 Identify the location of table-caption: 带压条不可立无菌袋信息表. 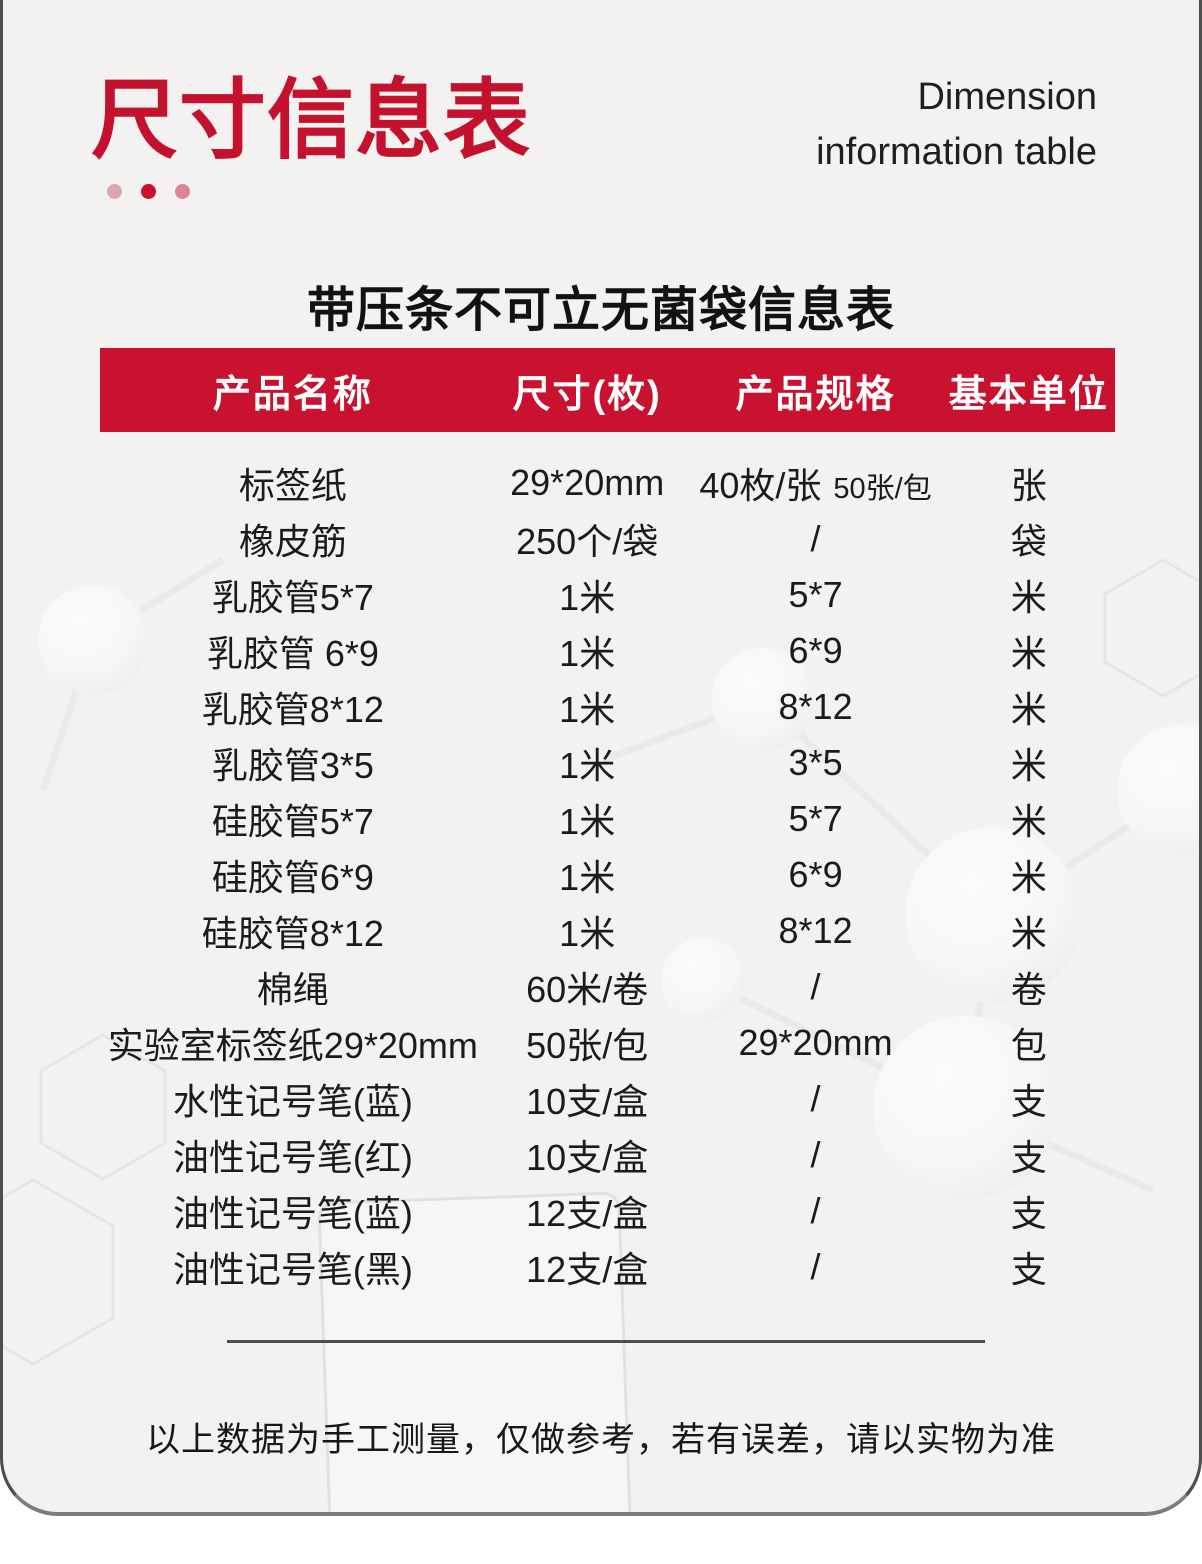
(600, 310).